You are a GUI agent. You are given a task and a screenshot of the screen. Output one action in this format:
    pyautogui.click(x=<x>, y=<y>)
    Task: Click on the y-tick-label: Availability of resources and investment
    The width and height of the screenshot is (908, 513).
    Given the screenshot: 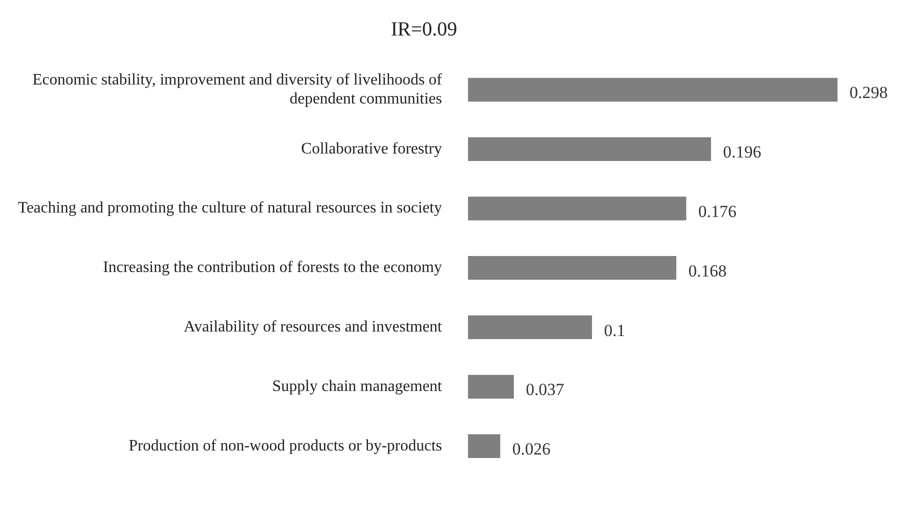 What is the action you would take?
    pyautogui.click(x=313, y=327)
    